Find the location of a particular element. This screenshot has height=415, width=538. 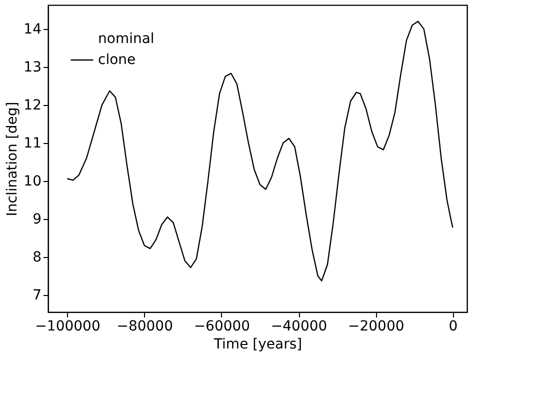

legend-label: clone is located at coordinates (117, 60).